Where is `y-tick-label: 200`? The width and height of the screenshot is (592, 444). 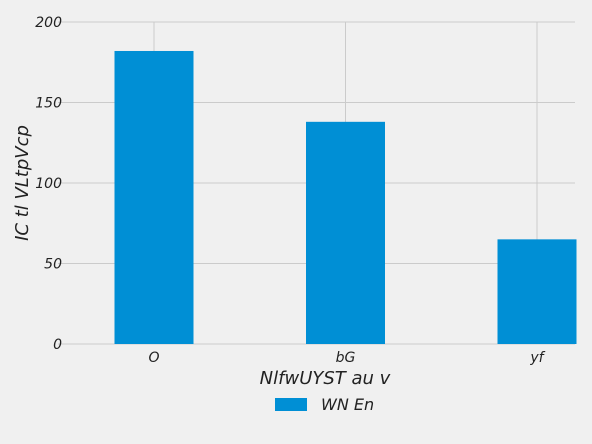 y-tick-label: 200 is located at coordinates (48, 23).